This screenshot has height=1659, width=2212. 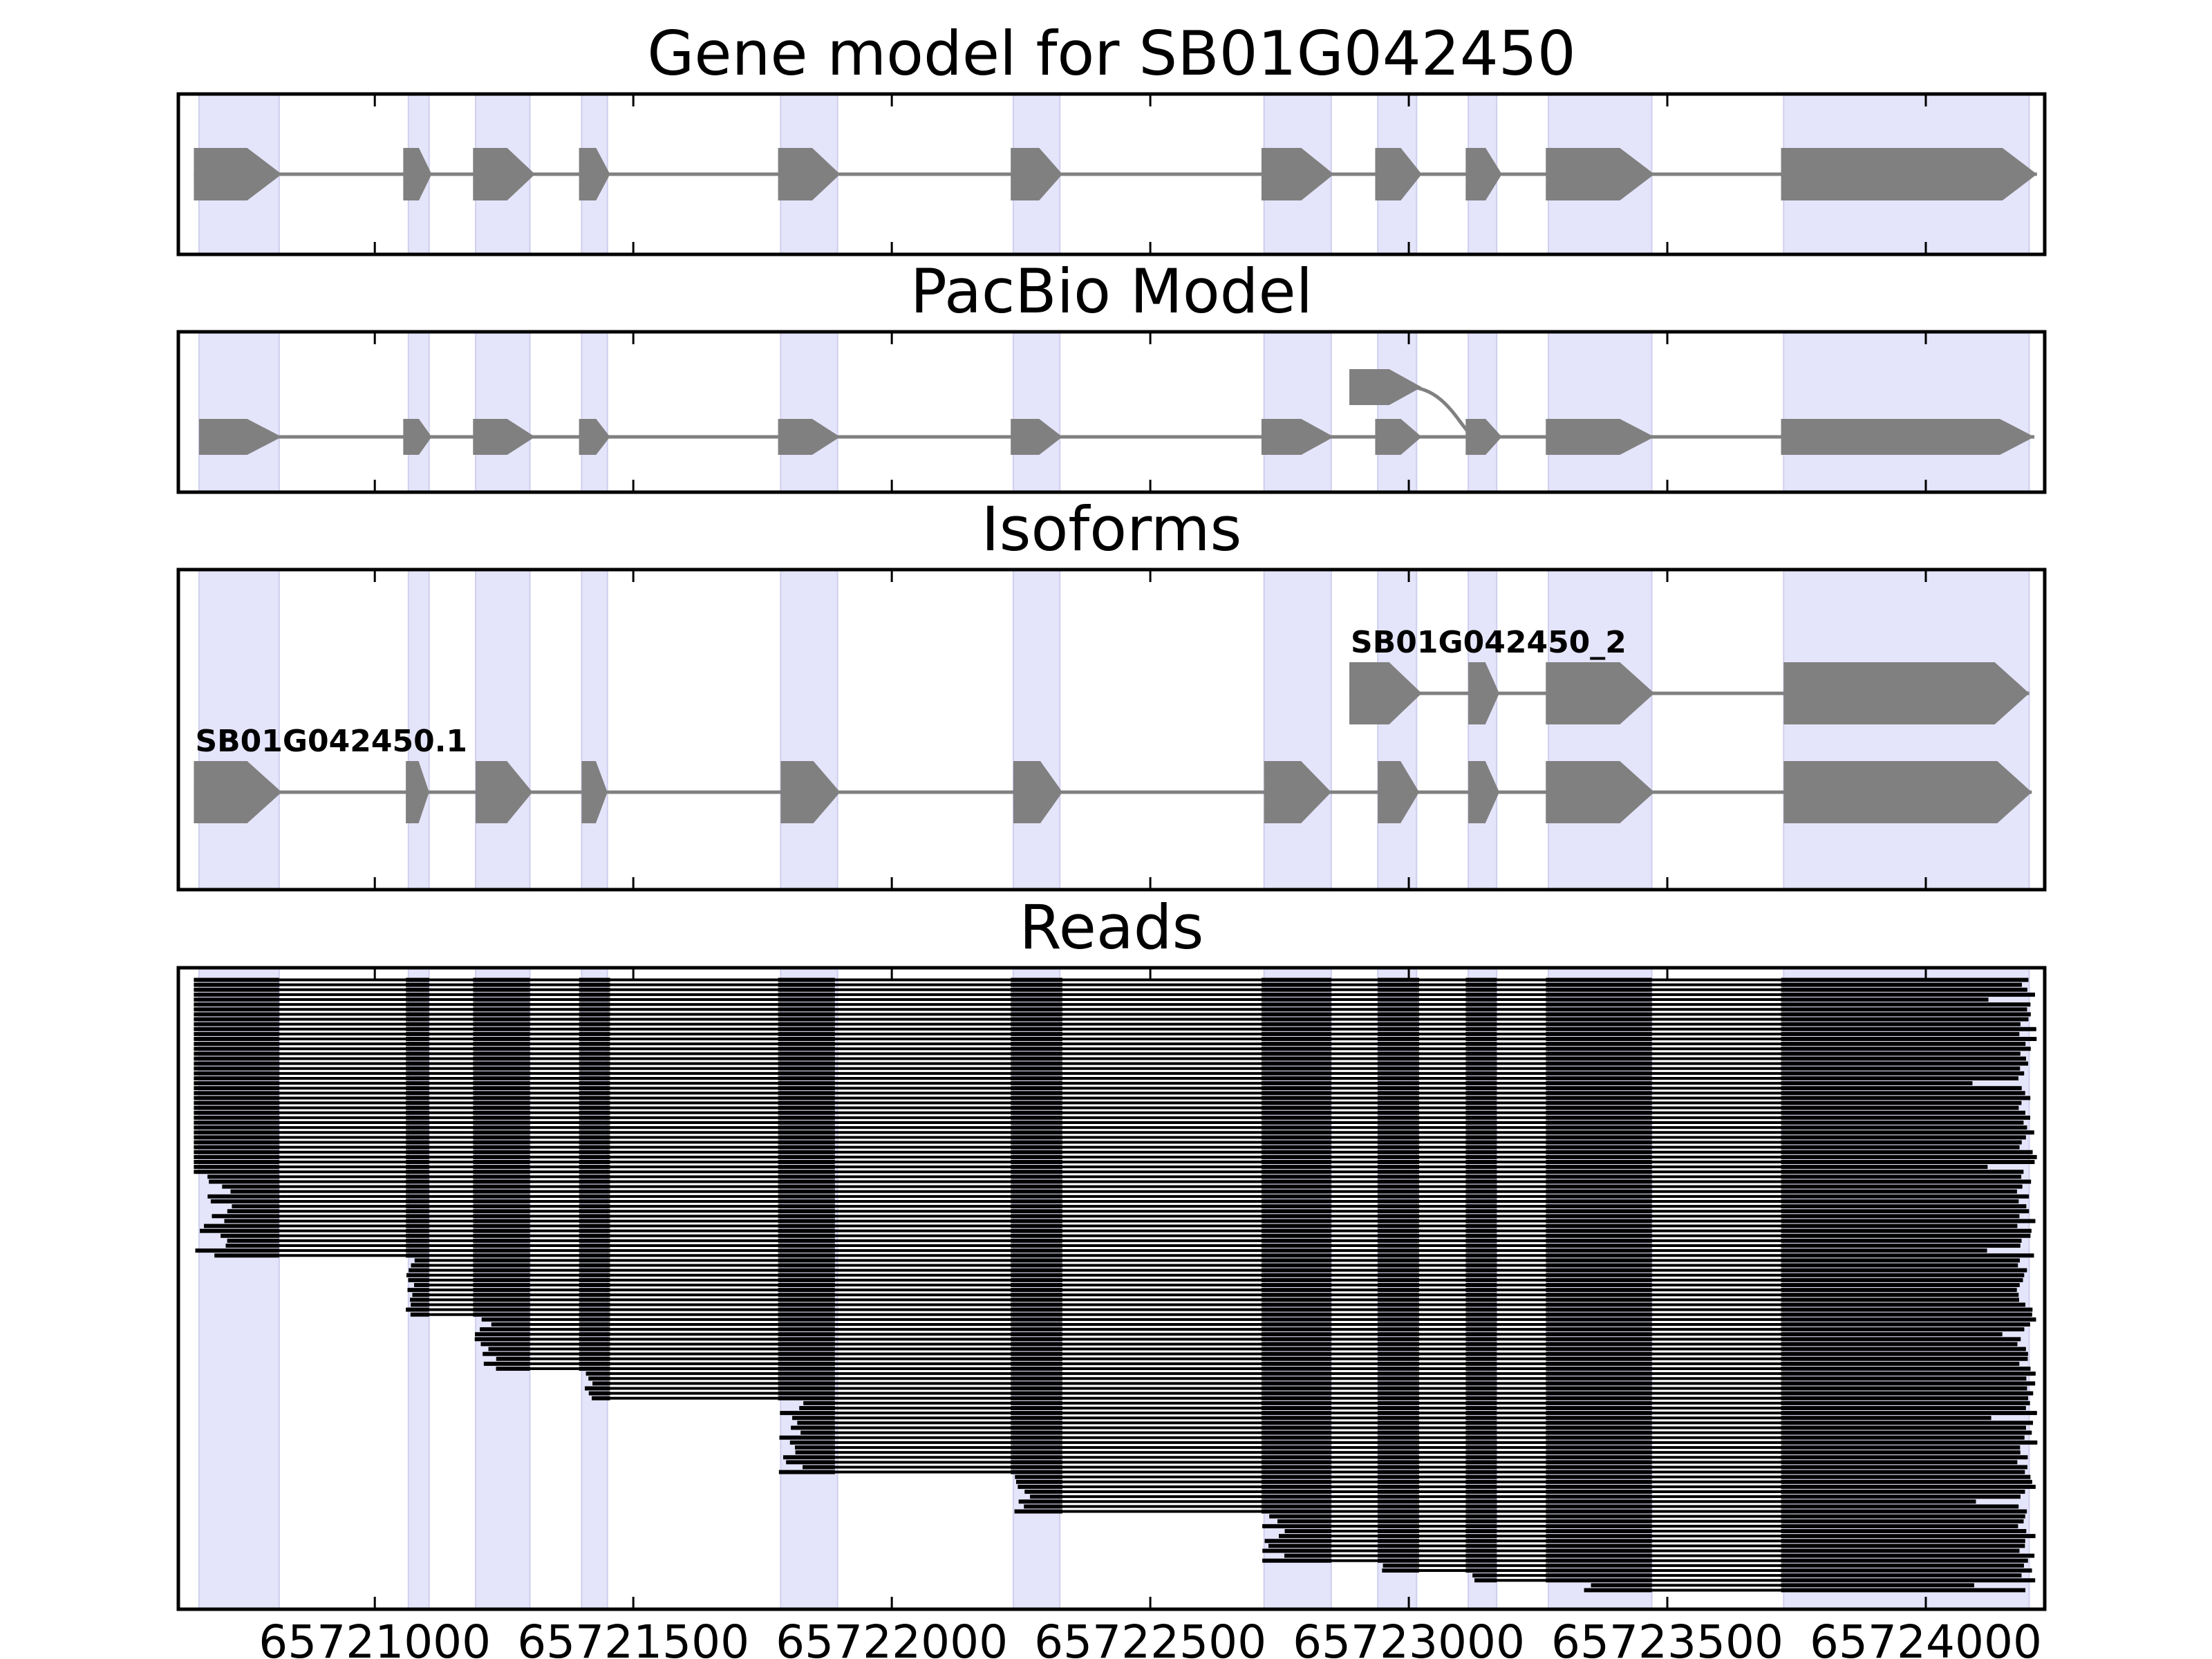 What do you see at coordinates (1111, 412) in the screenshot?
I see `panel-frame` at bounding box center [1111, 412].